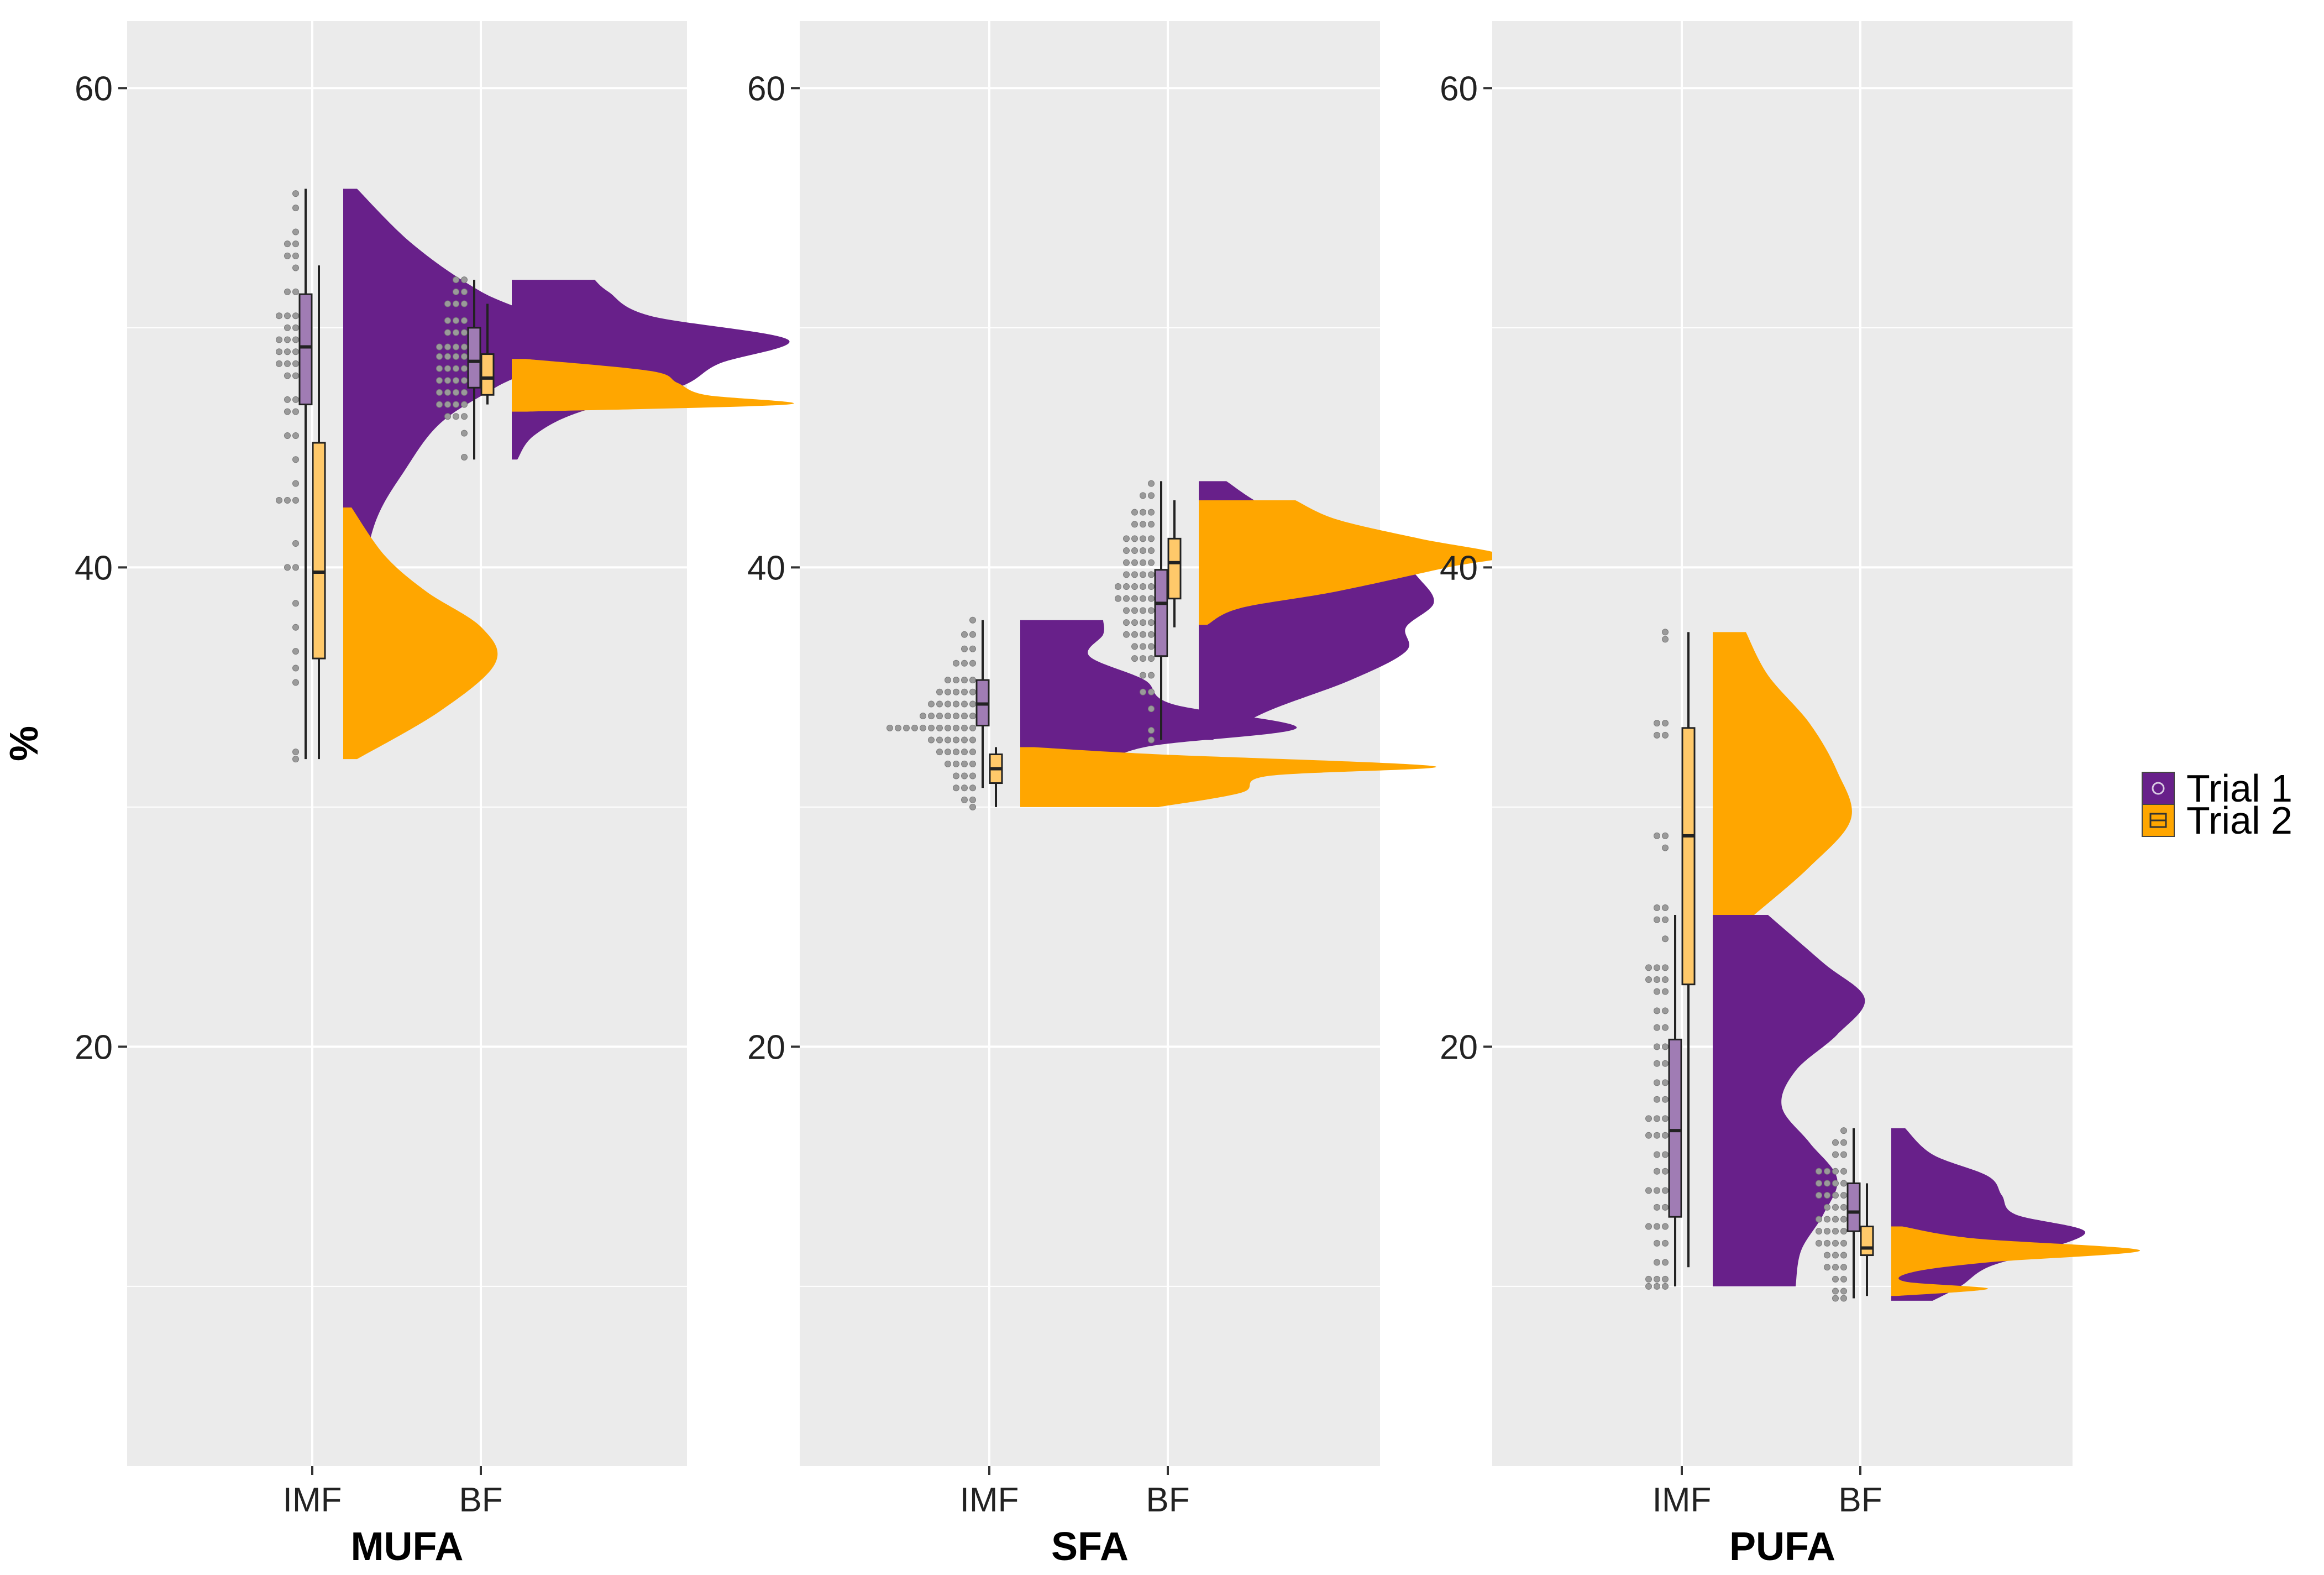  Describe the element at coordinates (2158, 788) in the screenshot. I see `legend-point-glyph` at that location.